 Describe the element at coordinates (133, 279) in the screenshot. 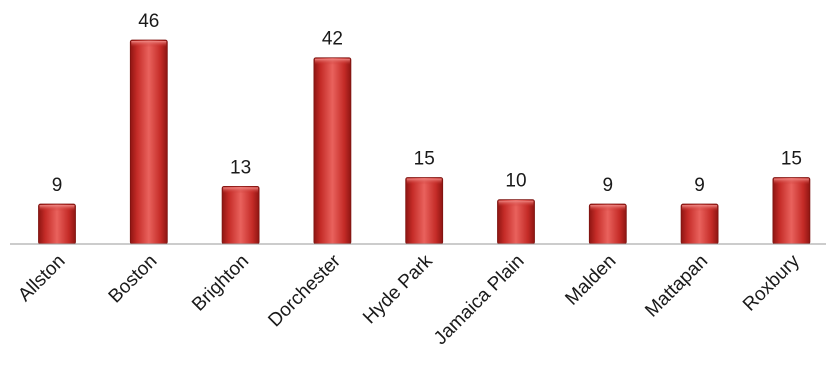

I see `tick-label-boston: Boston` at that location.